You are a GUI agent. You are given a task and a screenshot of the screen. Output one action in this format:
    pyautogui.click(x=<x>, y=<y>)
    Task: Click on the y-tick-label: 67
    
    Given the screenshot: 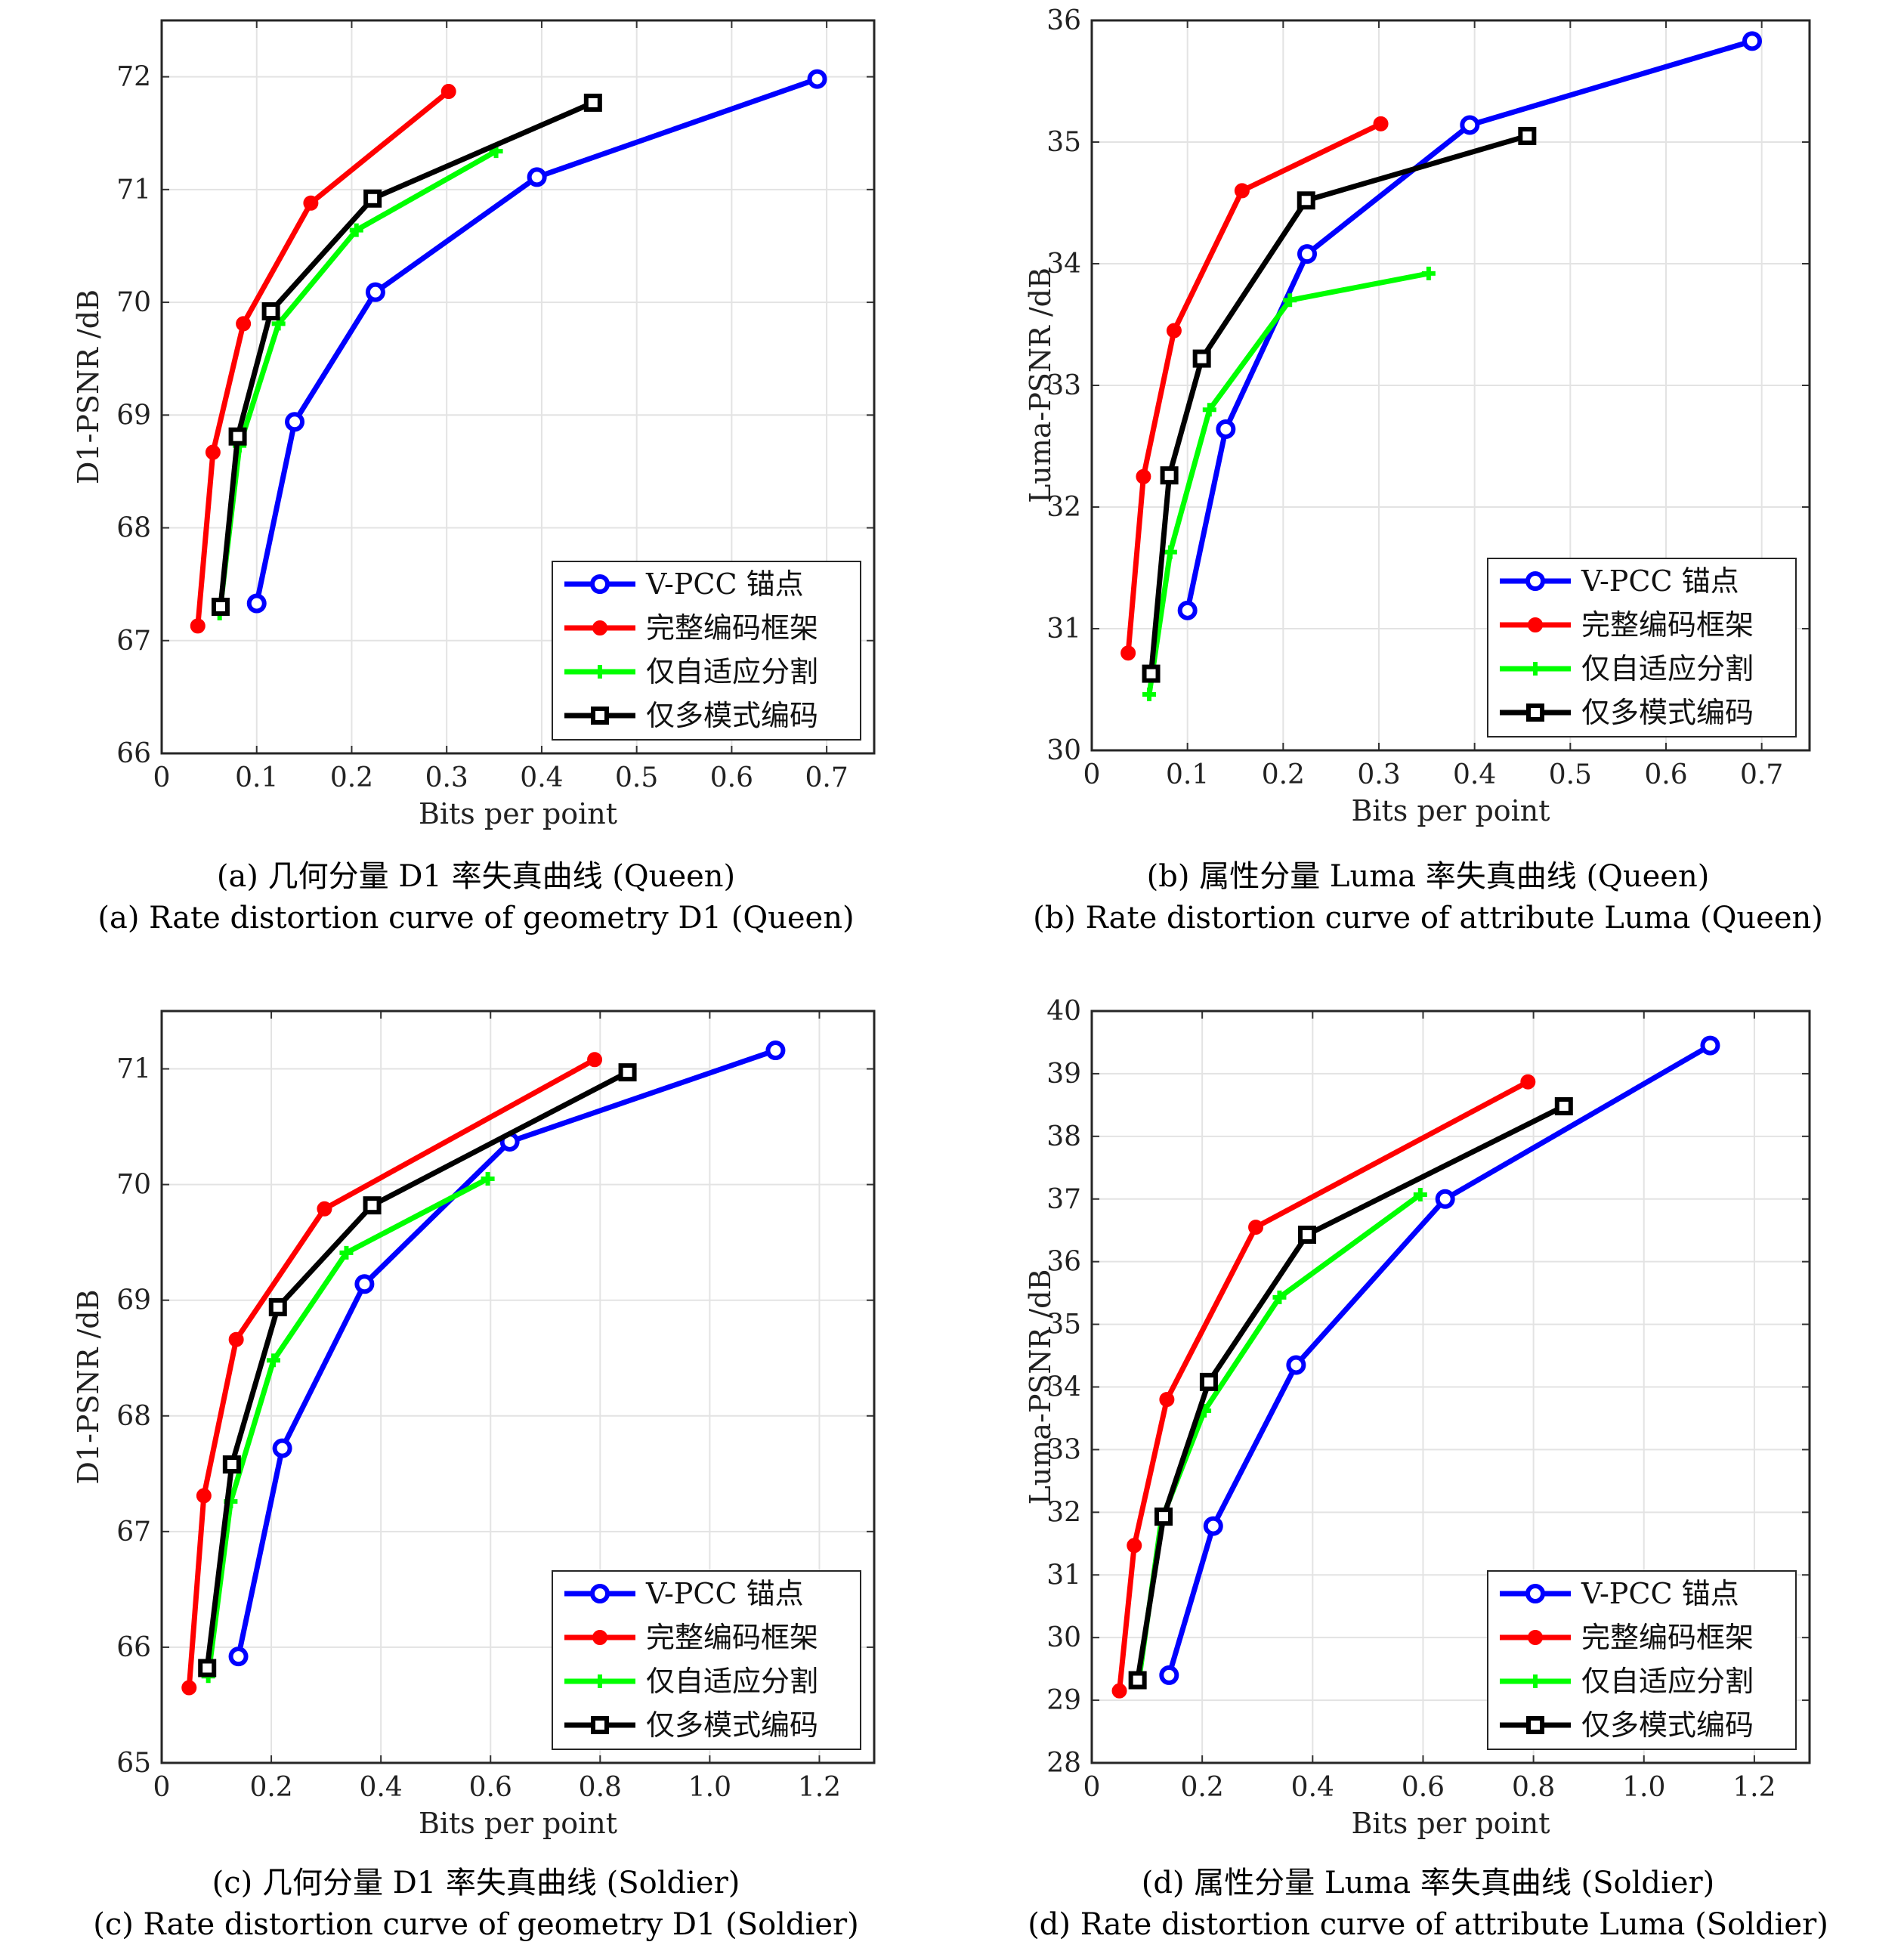 What is the action you would take?
    pyautogui.click(x=133, y=642)
    